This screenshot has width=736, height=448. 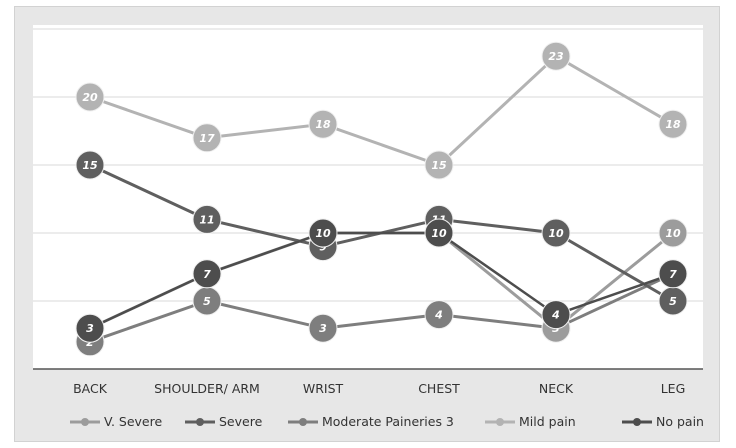 I want to click on data-label: 23, so click(x=556, y=56).